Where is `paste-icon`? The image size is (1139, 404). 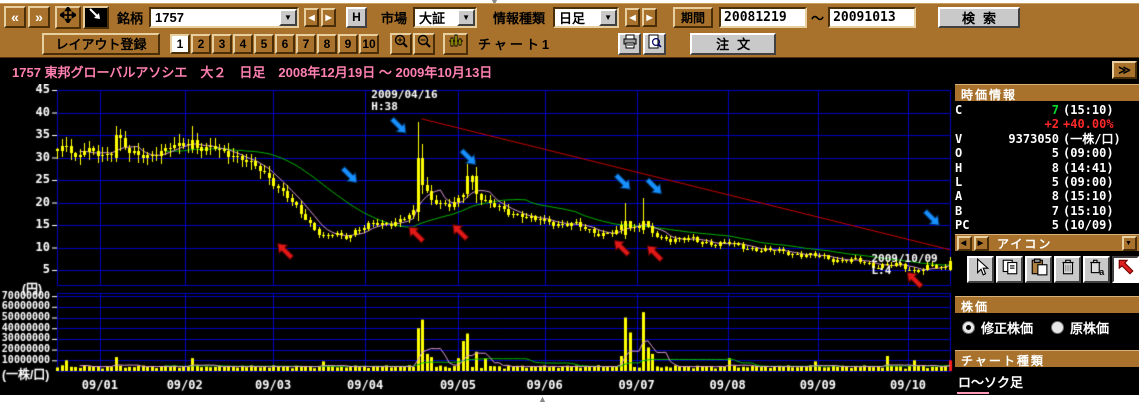
paste-icon is located at coordinates (1039, 269).